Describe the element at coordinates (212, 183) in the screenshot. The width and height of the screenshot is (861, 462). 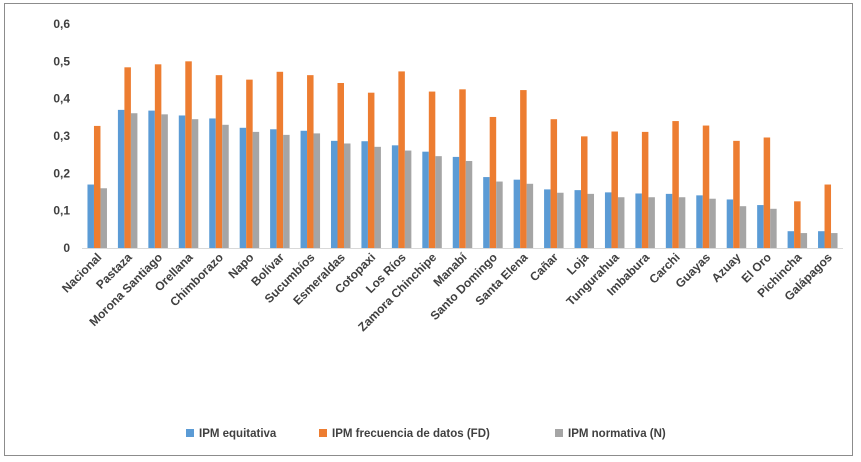
I see `bar-1-chimborazo` at that location.